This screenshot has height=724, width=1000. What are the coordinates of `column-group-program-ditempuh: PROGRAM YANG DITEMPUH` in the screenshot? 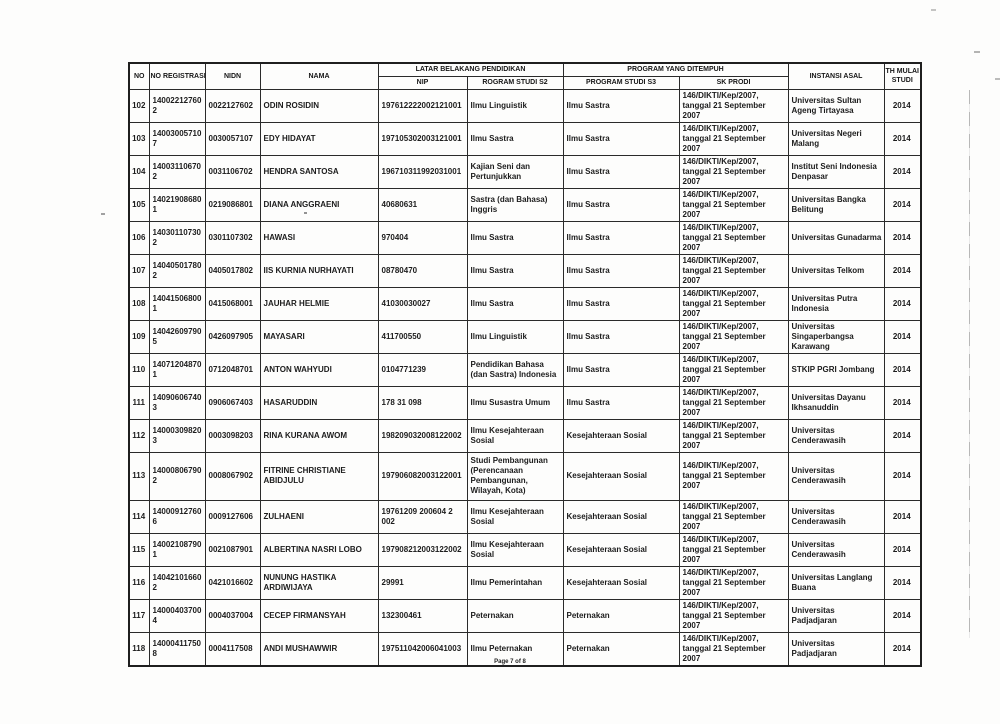 It's located at (675, 69).